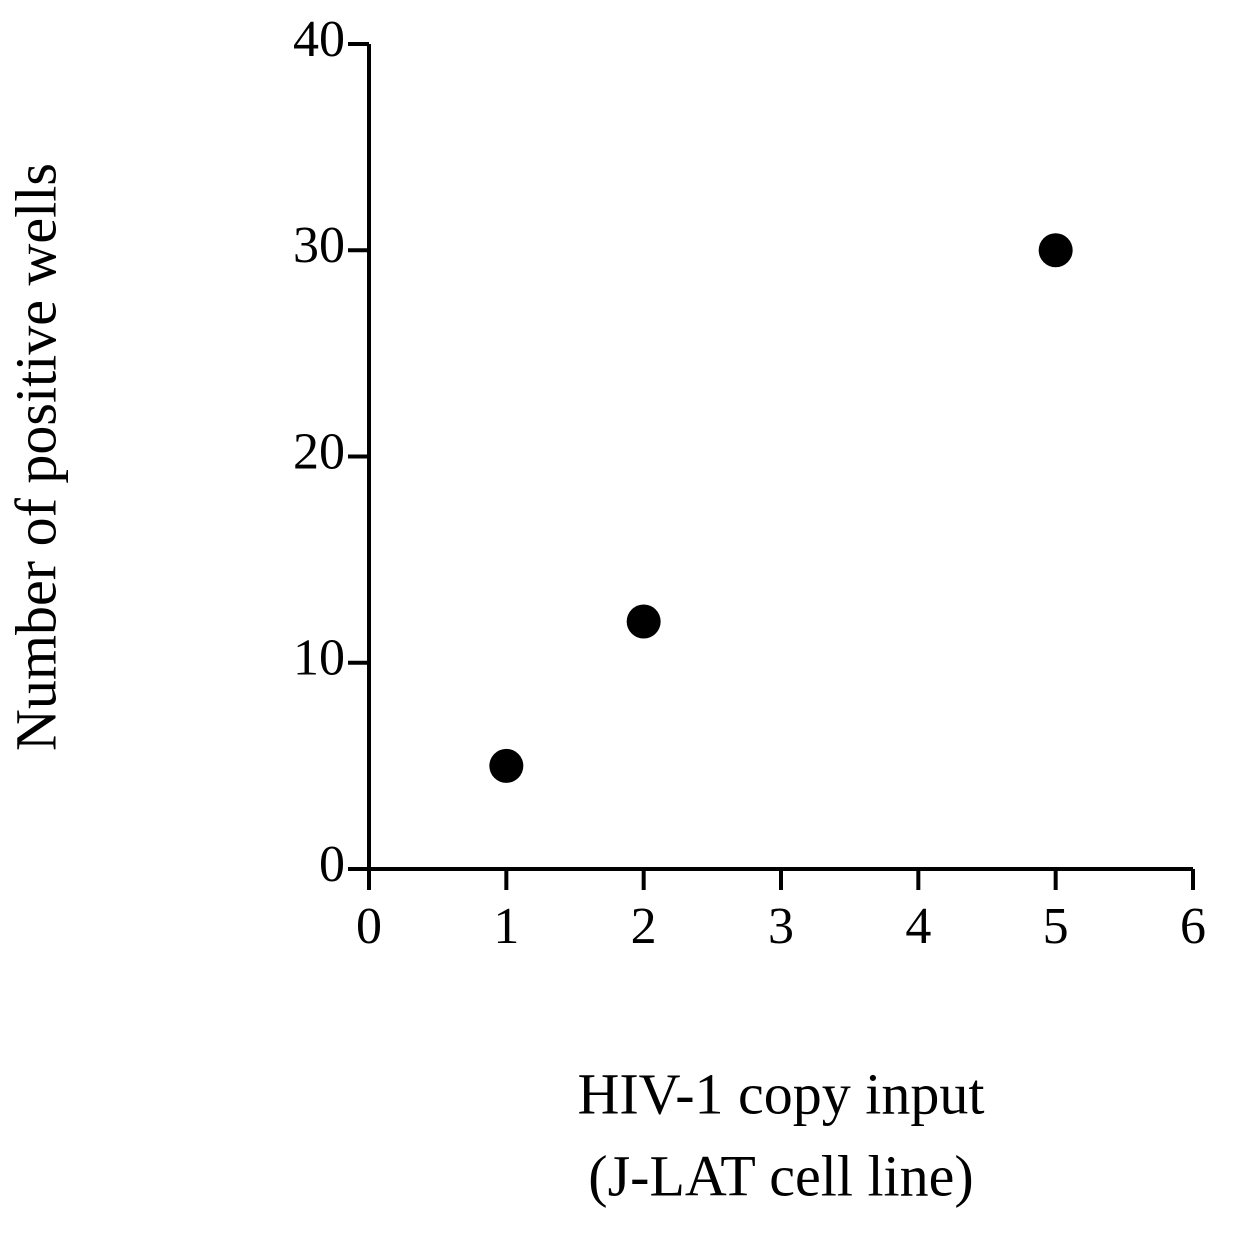  Describe the element at coordinates (332, 864) in the screenshot. I see `y-tick-label: 0` at that location.